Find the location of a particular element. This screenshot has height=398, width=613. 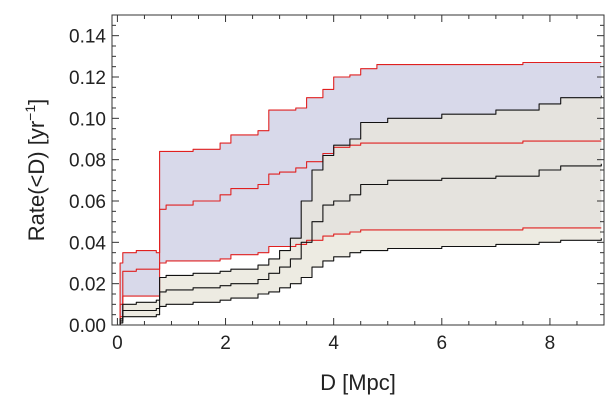

y-tick-label: 0.02 is located at coordinates (87, 285).